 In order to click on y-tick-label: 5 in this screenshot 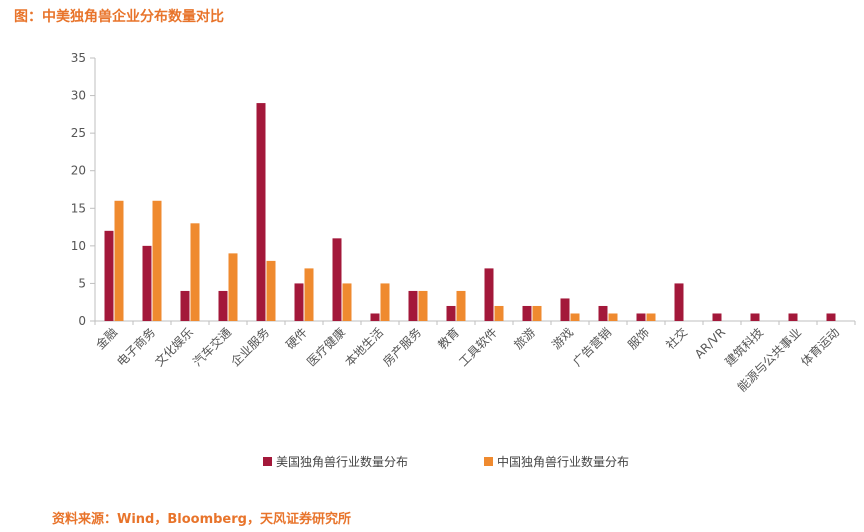, I will do `click(82, 283)`.